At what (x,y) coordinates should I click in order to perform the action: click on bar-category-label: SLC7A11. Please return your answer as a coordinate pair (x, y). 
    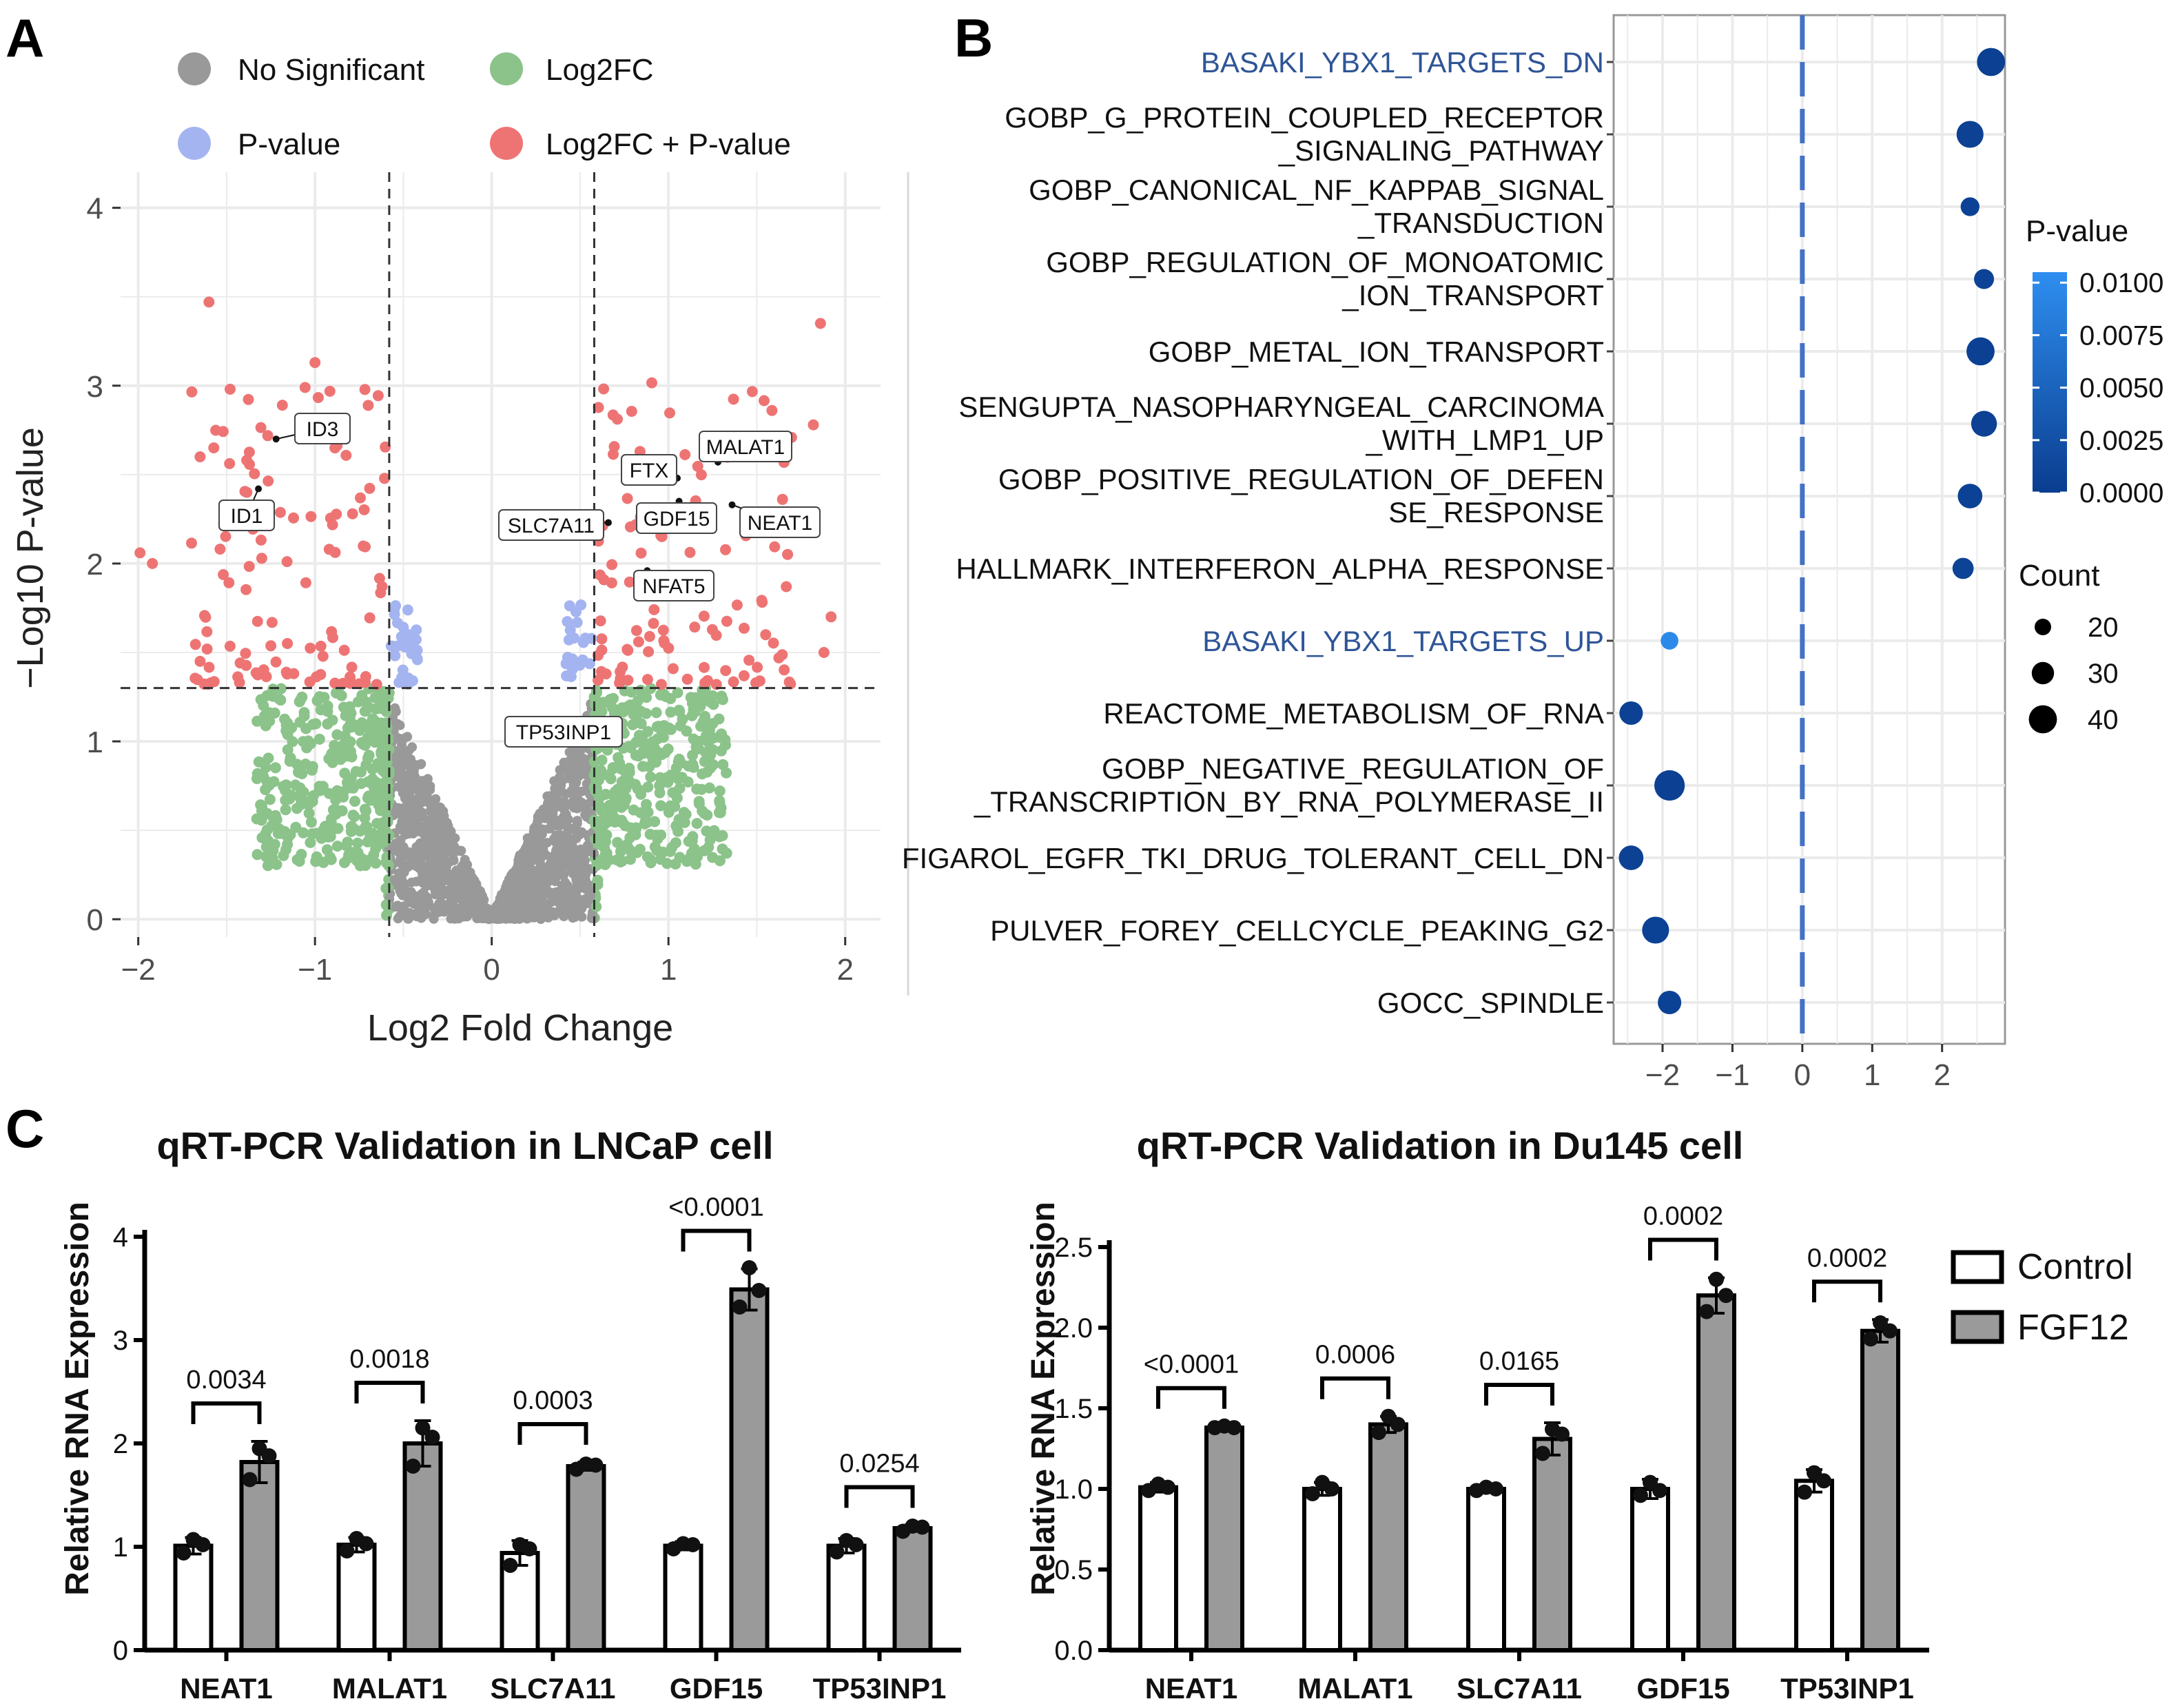
    Looking at the image, I should click on (1519, 1689).